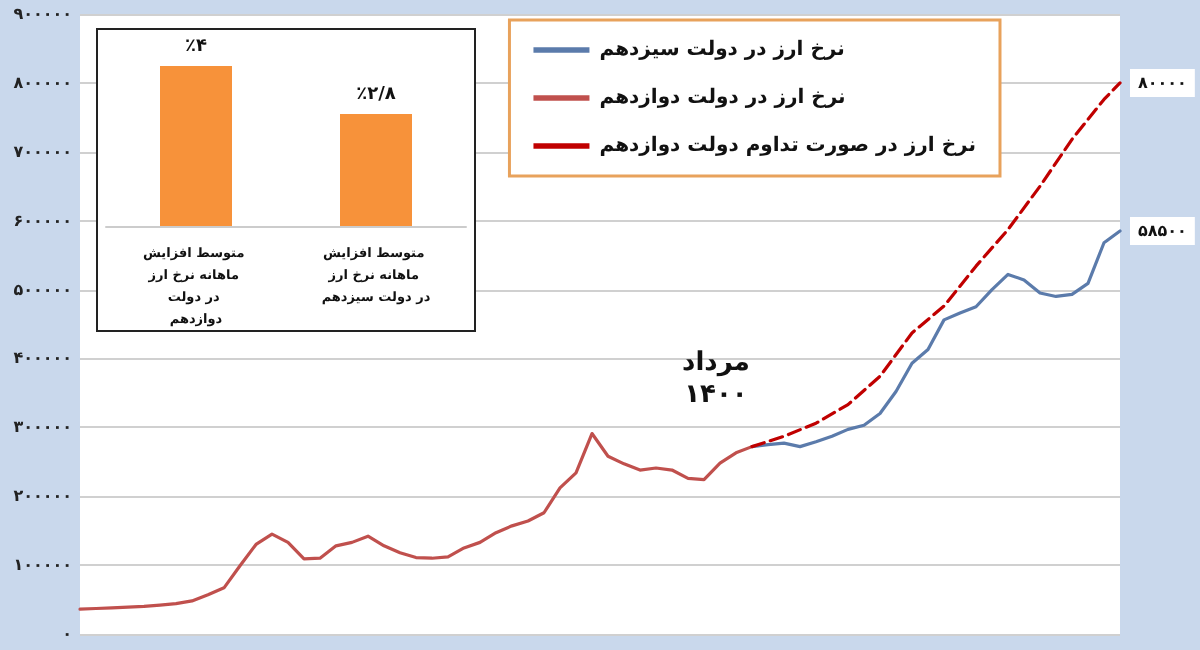  What do you see at coordinates (42, 289) in the screenshot?
I see `y-tick-label: ۵۰۰۰۰۰` at bounding box center [42, 289].